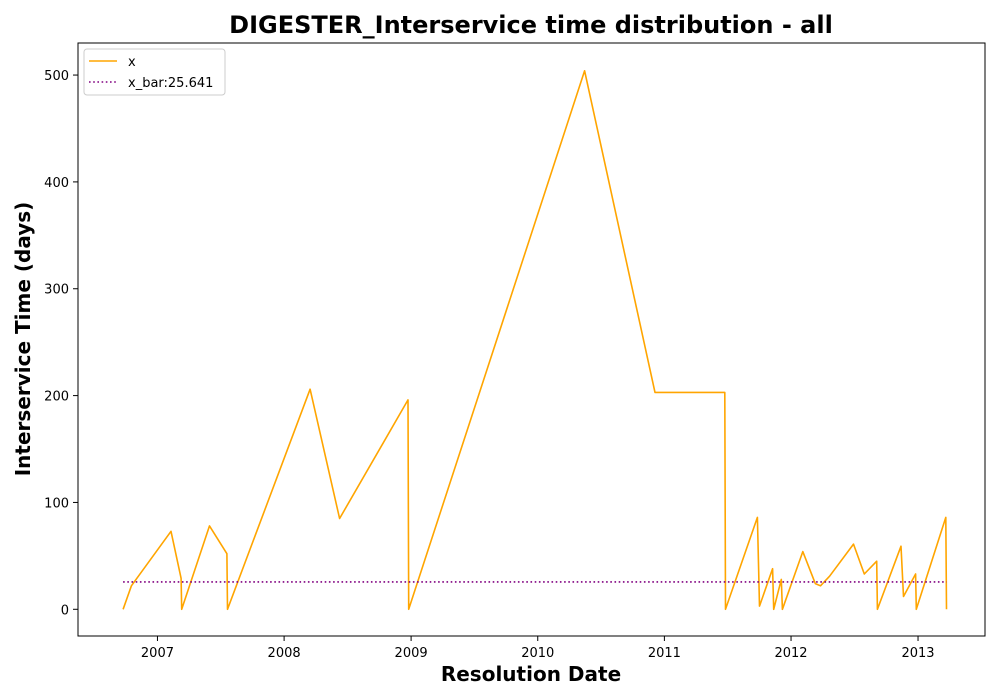  I want to click on x-axis: 2007 2008 2009 2010 2011 2012 2013, so click(538, 648).